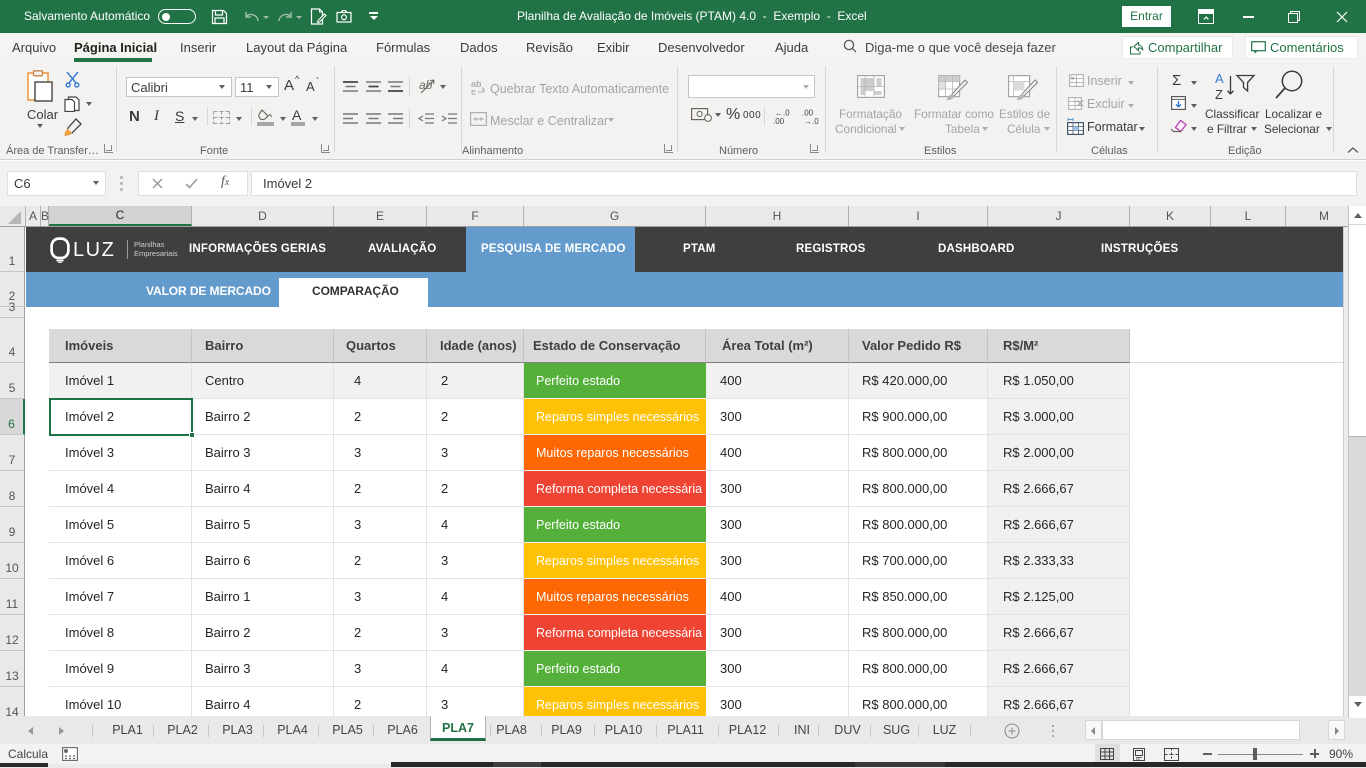  I want to click on svg-text: ←.0, so click(782, 113).